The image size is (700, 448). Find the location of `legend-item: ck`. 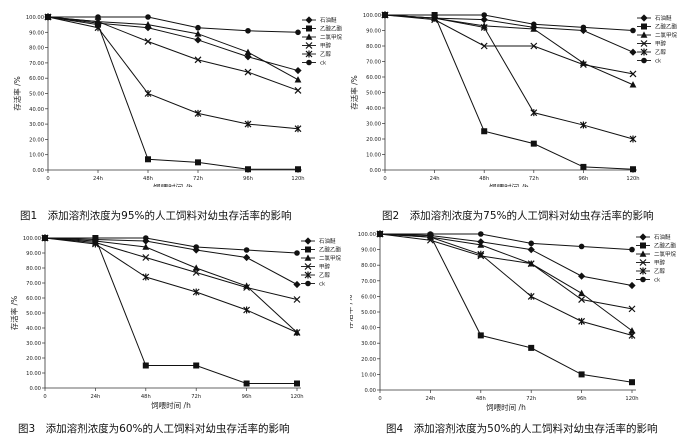

legend-item: ck is located at coordinates (648, 280).